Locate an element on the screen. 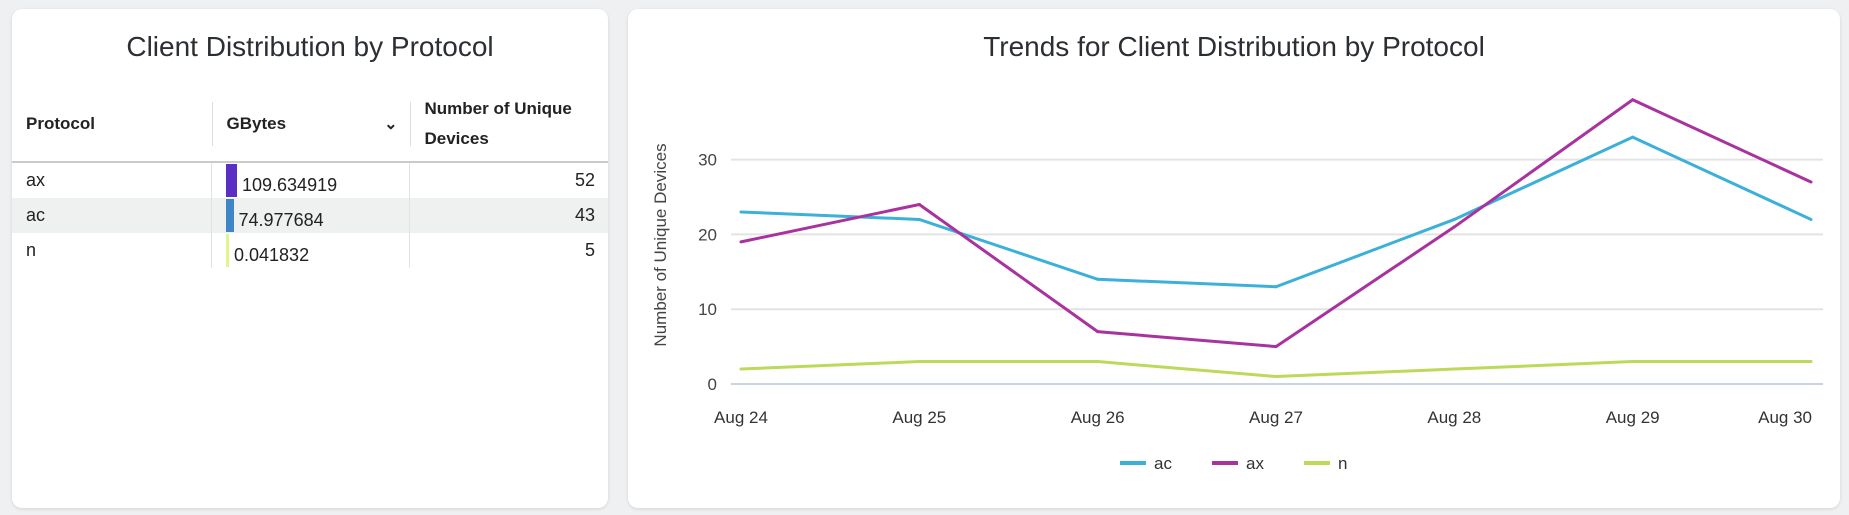  y-axis-label: Number of Unique Devices is located at coordinates (660, 244).